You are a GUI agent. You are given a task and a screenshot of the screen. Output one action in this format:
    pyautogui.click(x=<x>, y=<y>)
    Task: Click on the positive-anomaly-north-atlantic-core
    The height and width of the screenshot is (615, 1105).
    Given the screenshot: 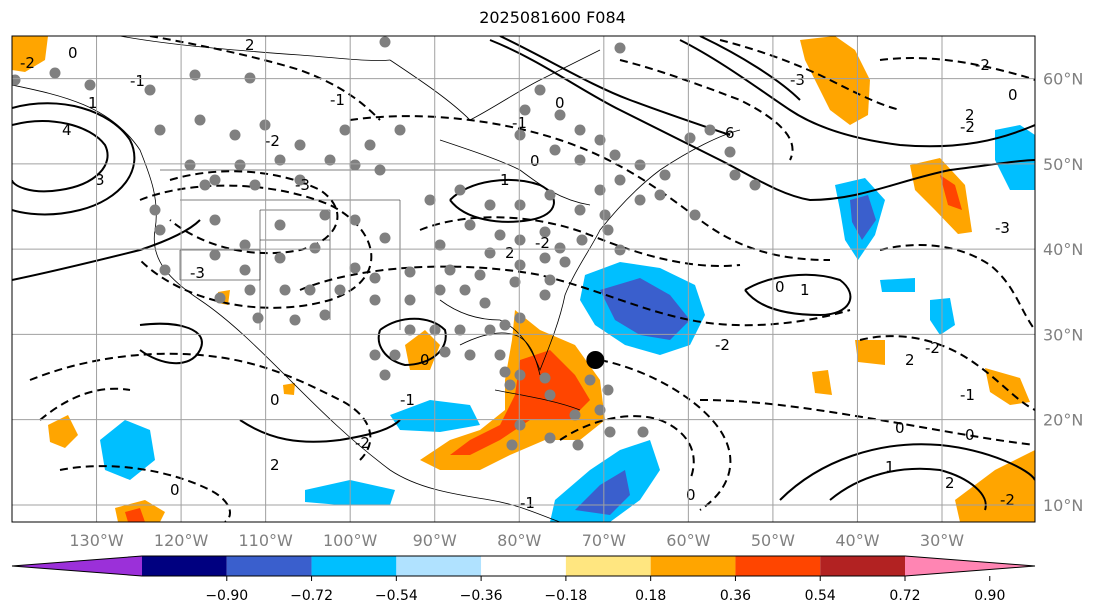 What is the action you would take?
    pyautogui.click(x=951, y=192)
    